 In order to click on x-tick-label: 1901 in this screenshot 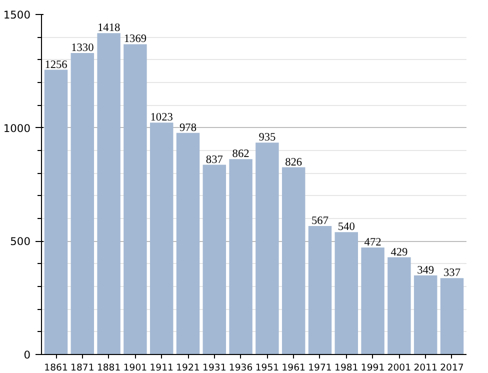, I will do `click(135, 367)`.